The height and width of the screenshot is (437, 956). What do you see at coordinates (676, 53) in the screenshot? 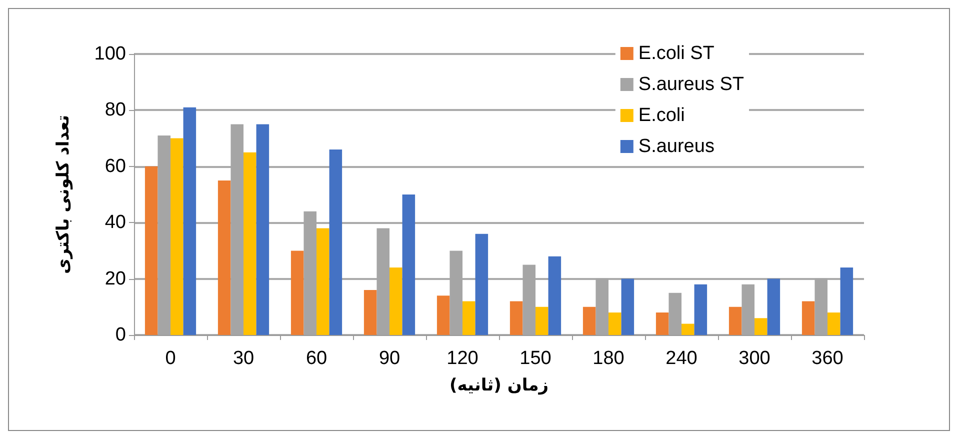
I see `legend-label: E.coli ST` at bounding box center [676, 53].